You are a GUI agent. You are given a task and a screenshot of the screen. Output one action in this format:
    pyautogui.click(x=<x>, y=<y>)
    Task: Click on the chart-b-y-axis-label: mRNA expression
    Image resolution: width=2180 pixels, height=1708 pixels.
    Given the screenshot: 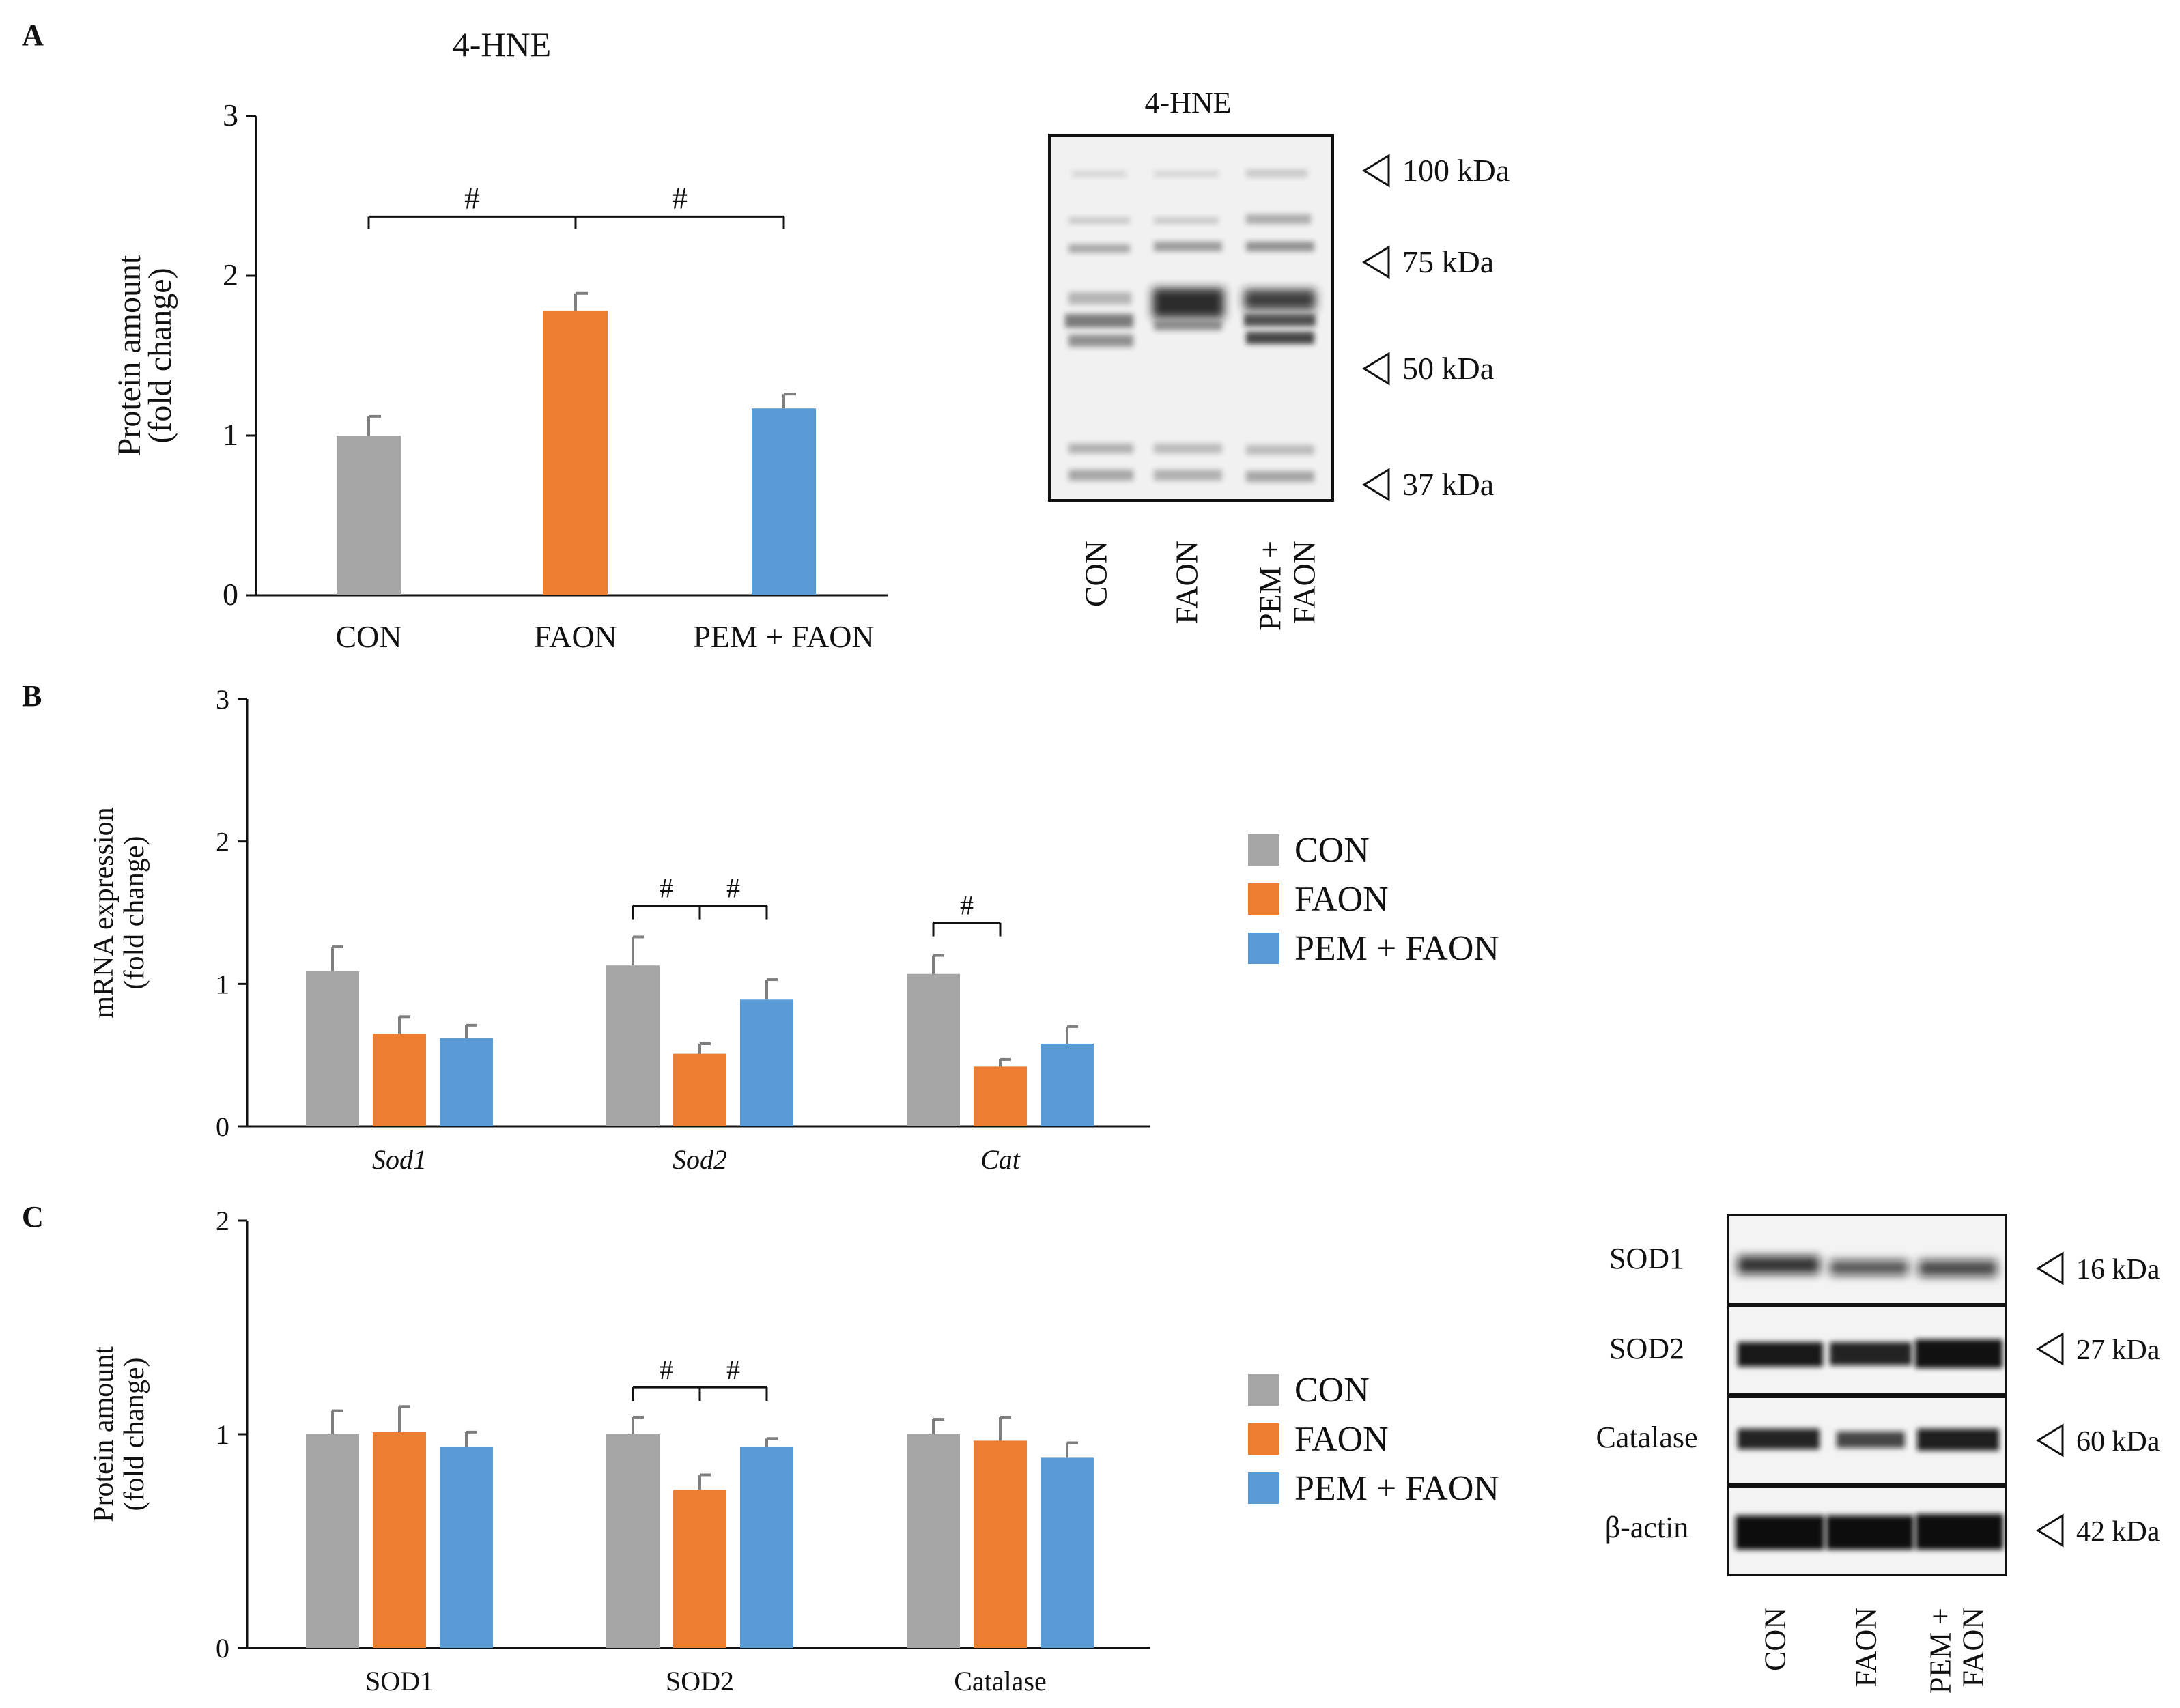 What is the action you would take?
    pyautogui.click(x=103, y=912)
    